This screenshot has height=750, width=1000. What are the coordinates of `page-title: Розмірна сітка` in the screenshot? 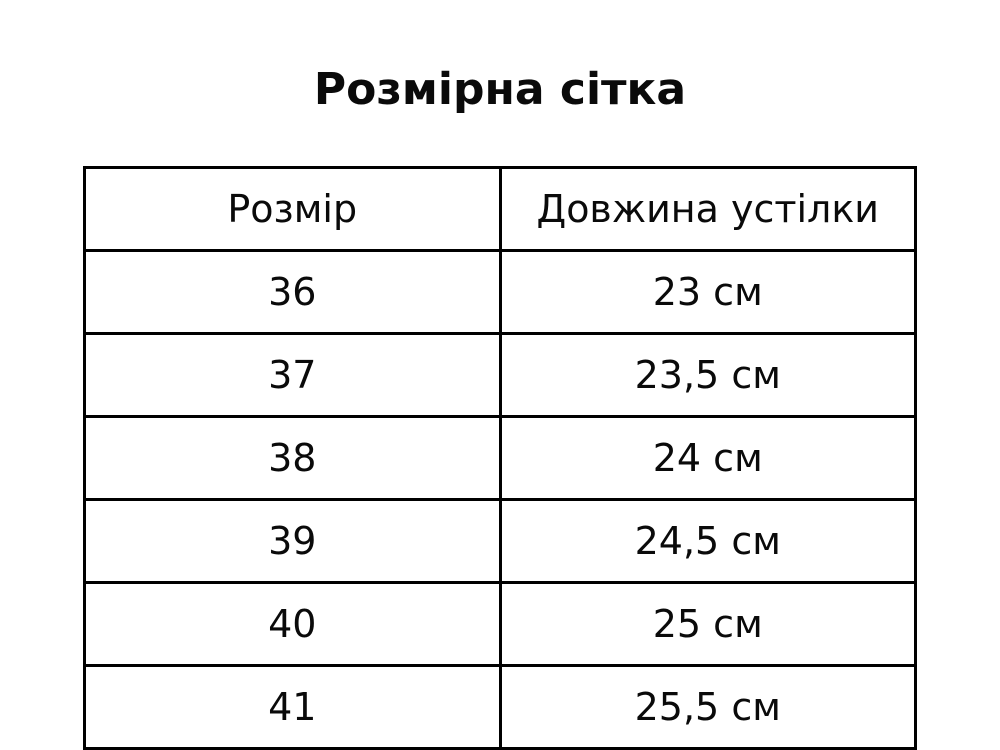 It's located at (500, 89).